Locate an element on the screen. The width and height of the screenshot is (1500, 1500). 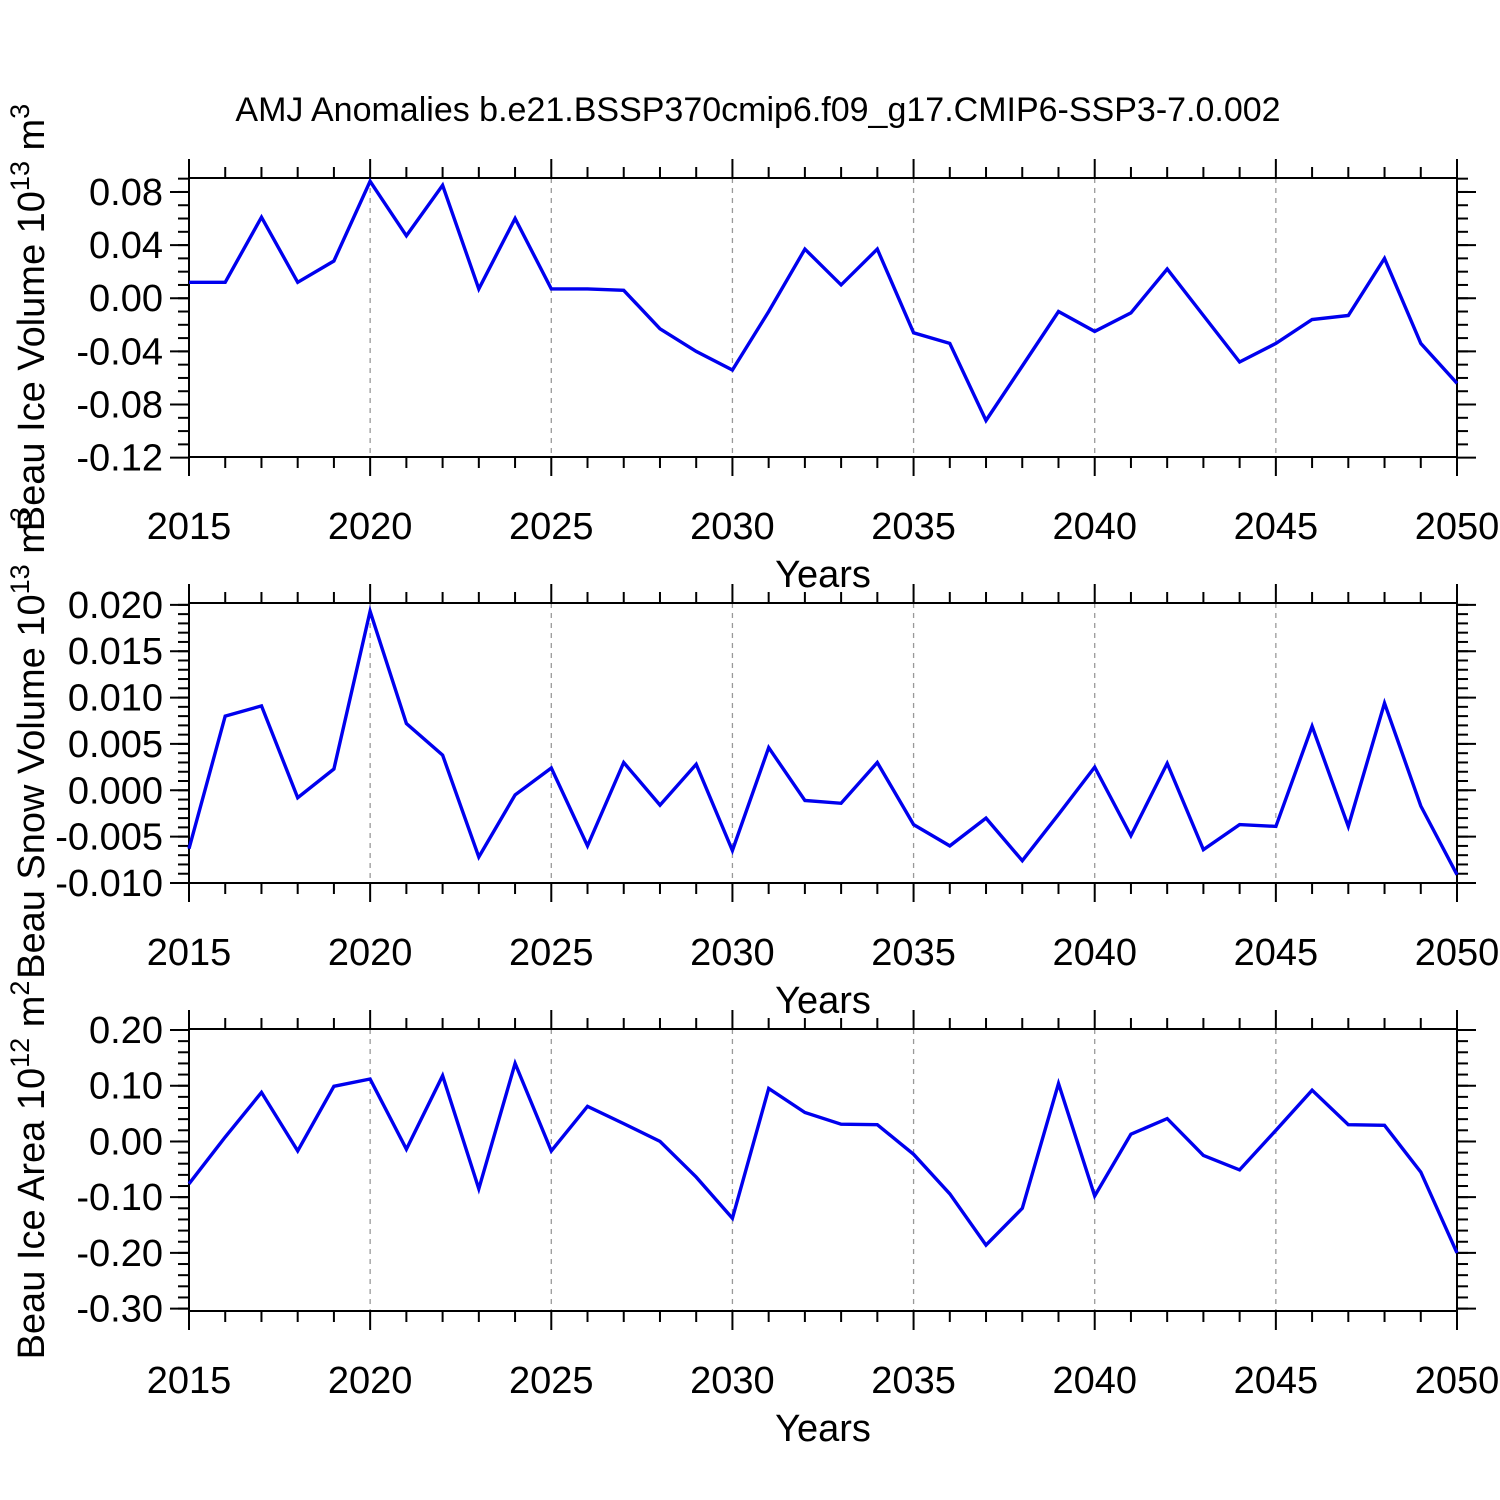
y-axis-label: Beau Ice Area 1012 m2 is located at coordinates (29, 1170).